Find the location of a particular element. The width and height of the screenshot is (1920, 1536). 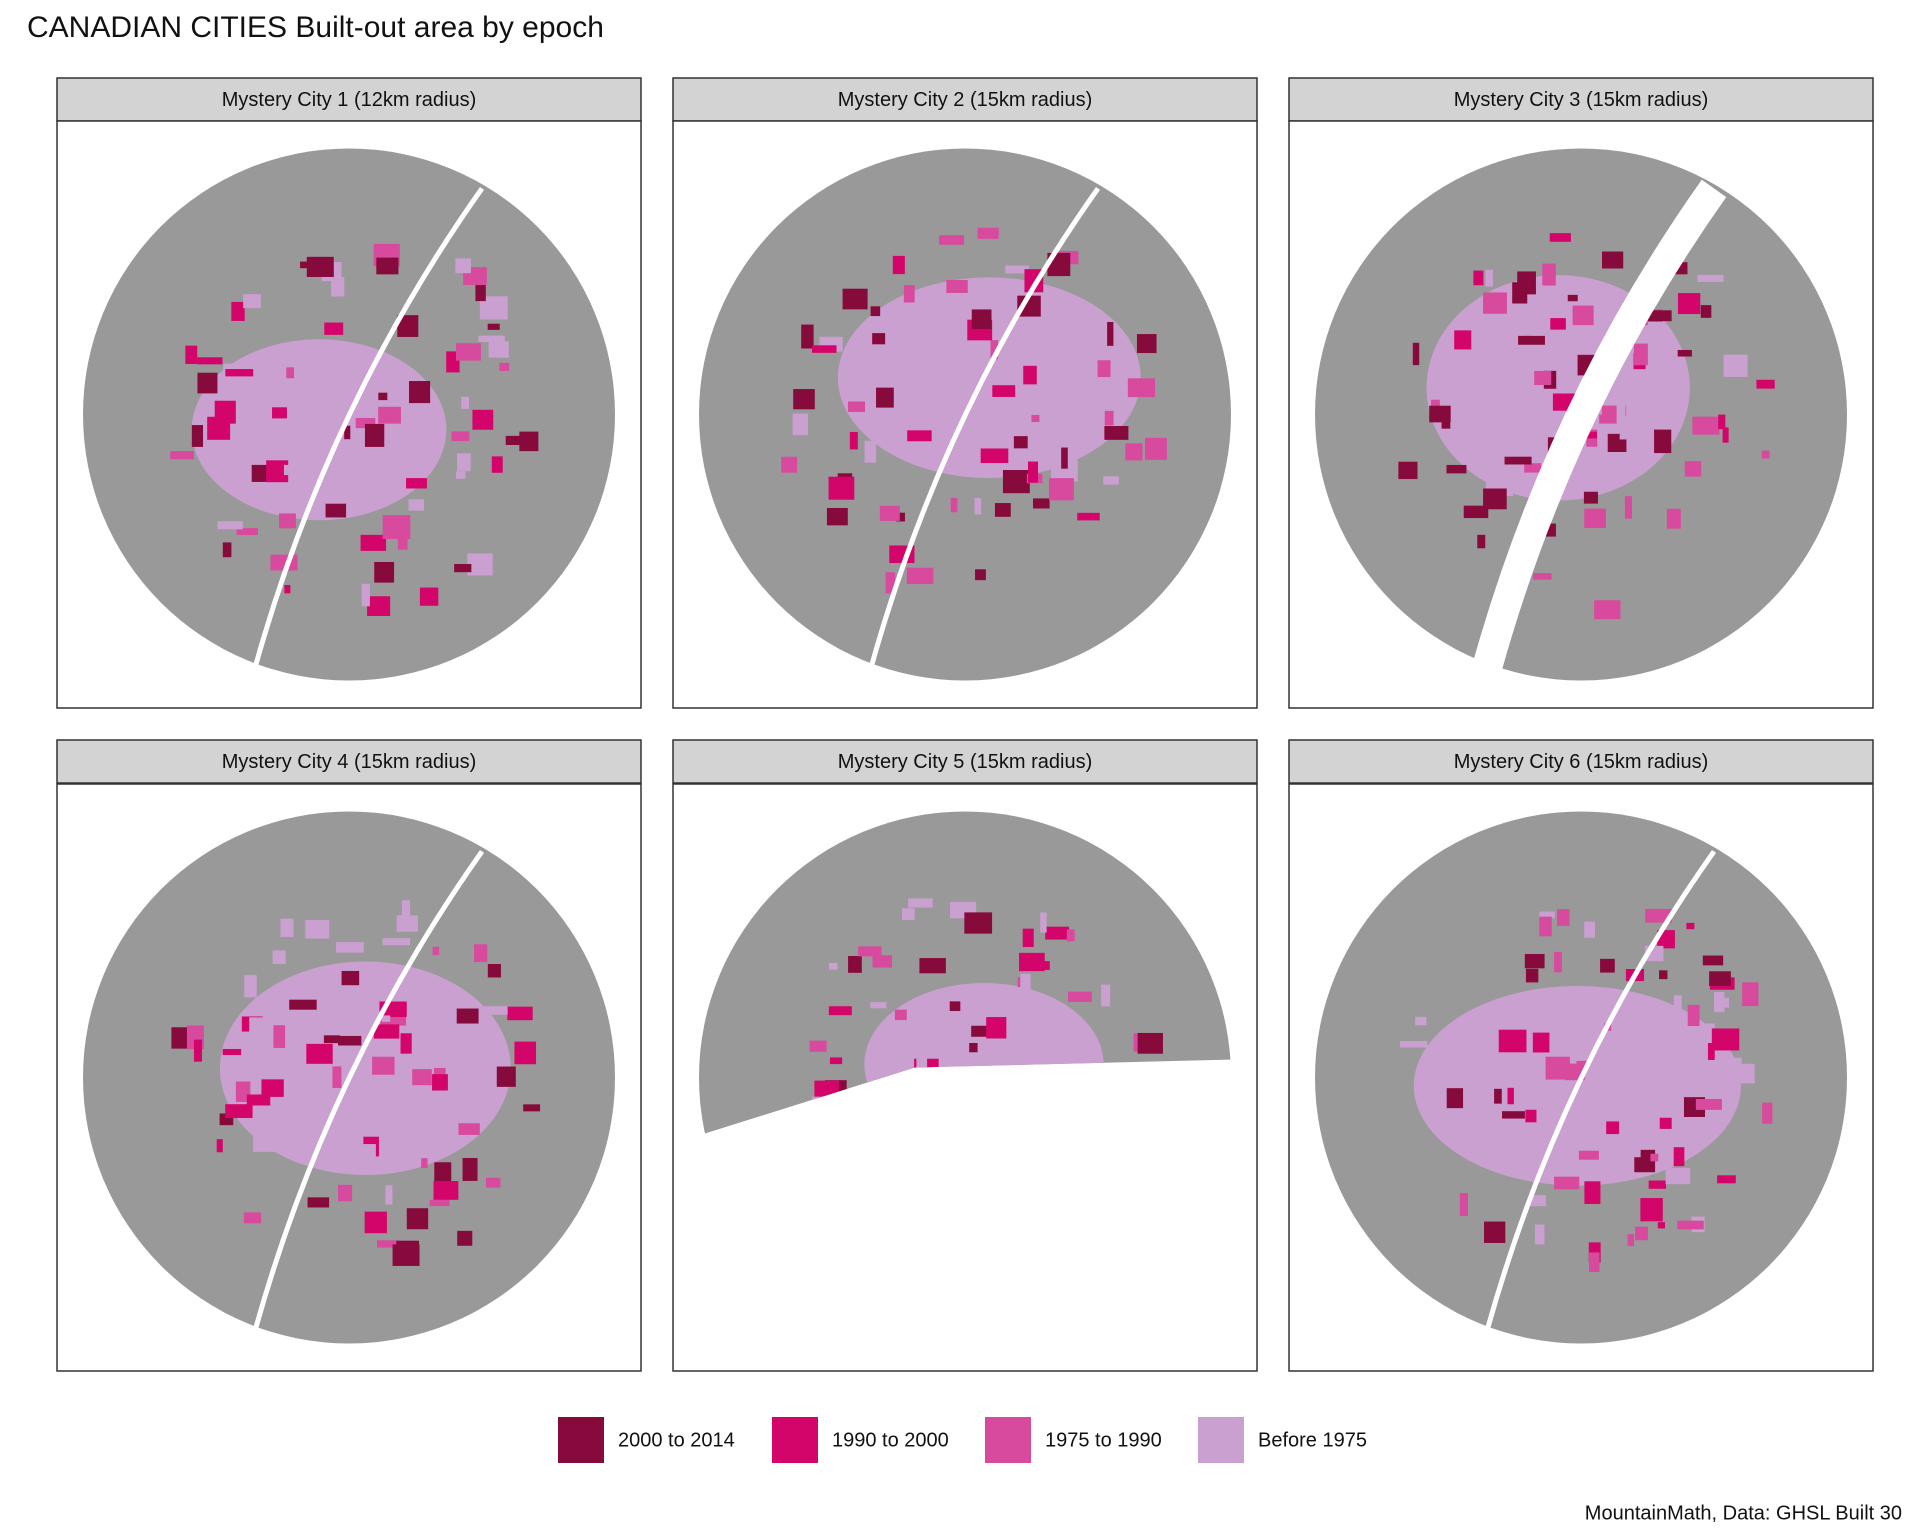

panel: Mystery City 2 (15km radius) is located at coordinates (965, 393).